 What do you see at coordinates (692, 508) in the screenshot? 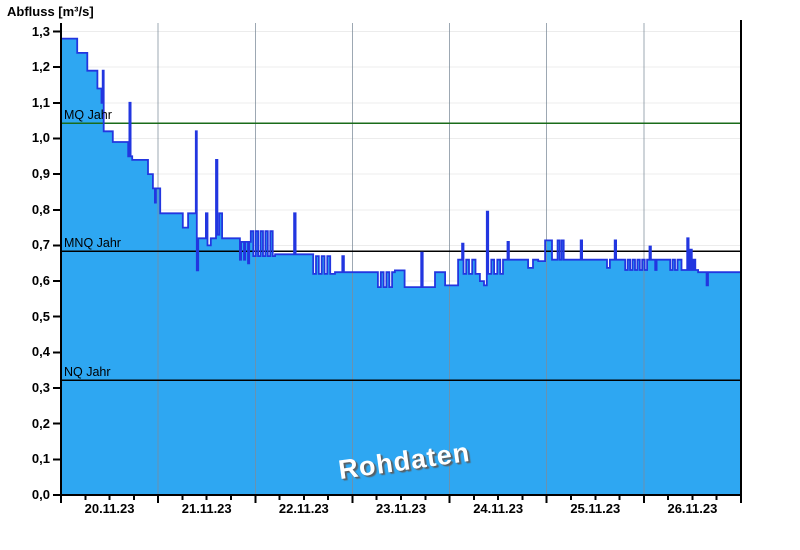
I see `x-tick-label: 26.11.23` at bounding box center [692, 508].